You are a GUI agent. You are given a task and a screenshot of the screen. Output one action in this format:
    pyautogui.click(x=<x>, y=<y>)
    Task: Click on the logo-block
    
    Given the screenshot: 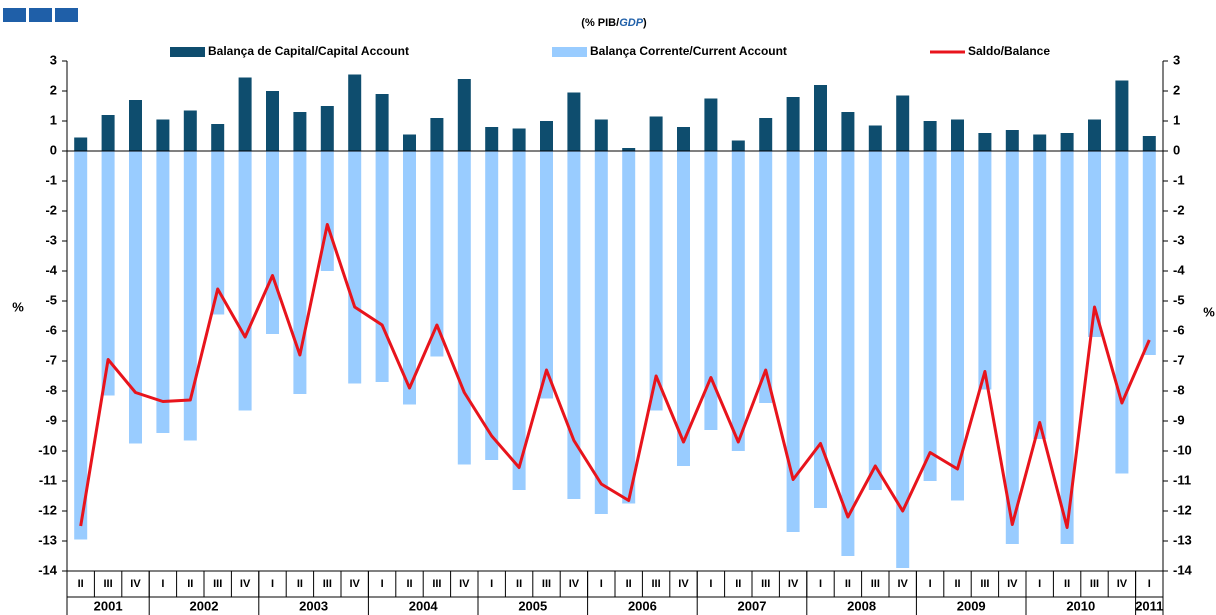 What is the action you would take?
    pyautogui.click(x=14, y=15)
    